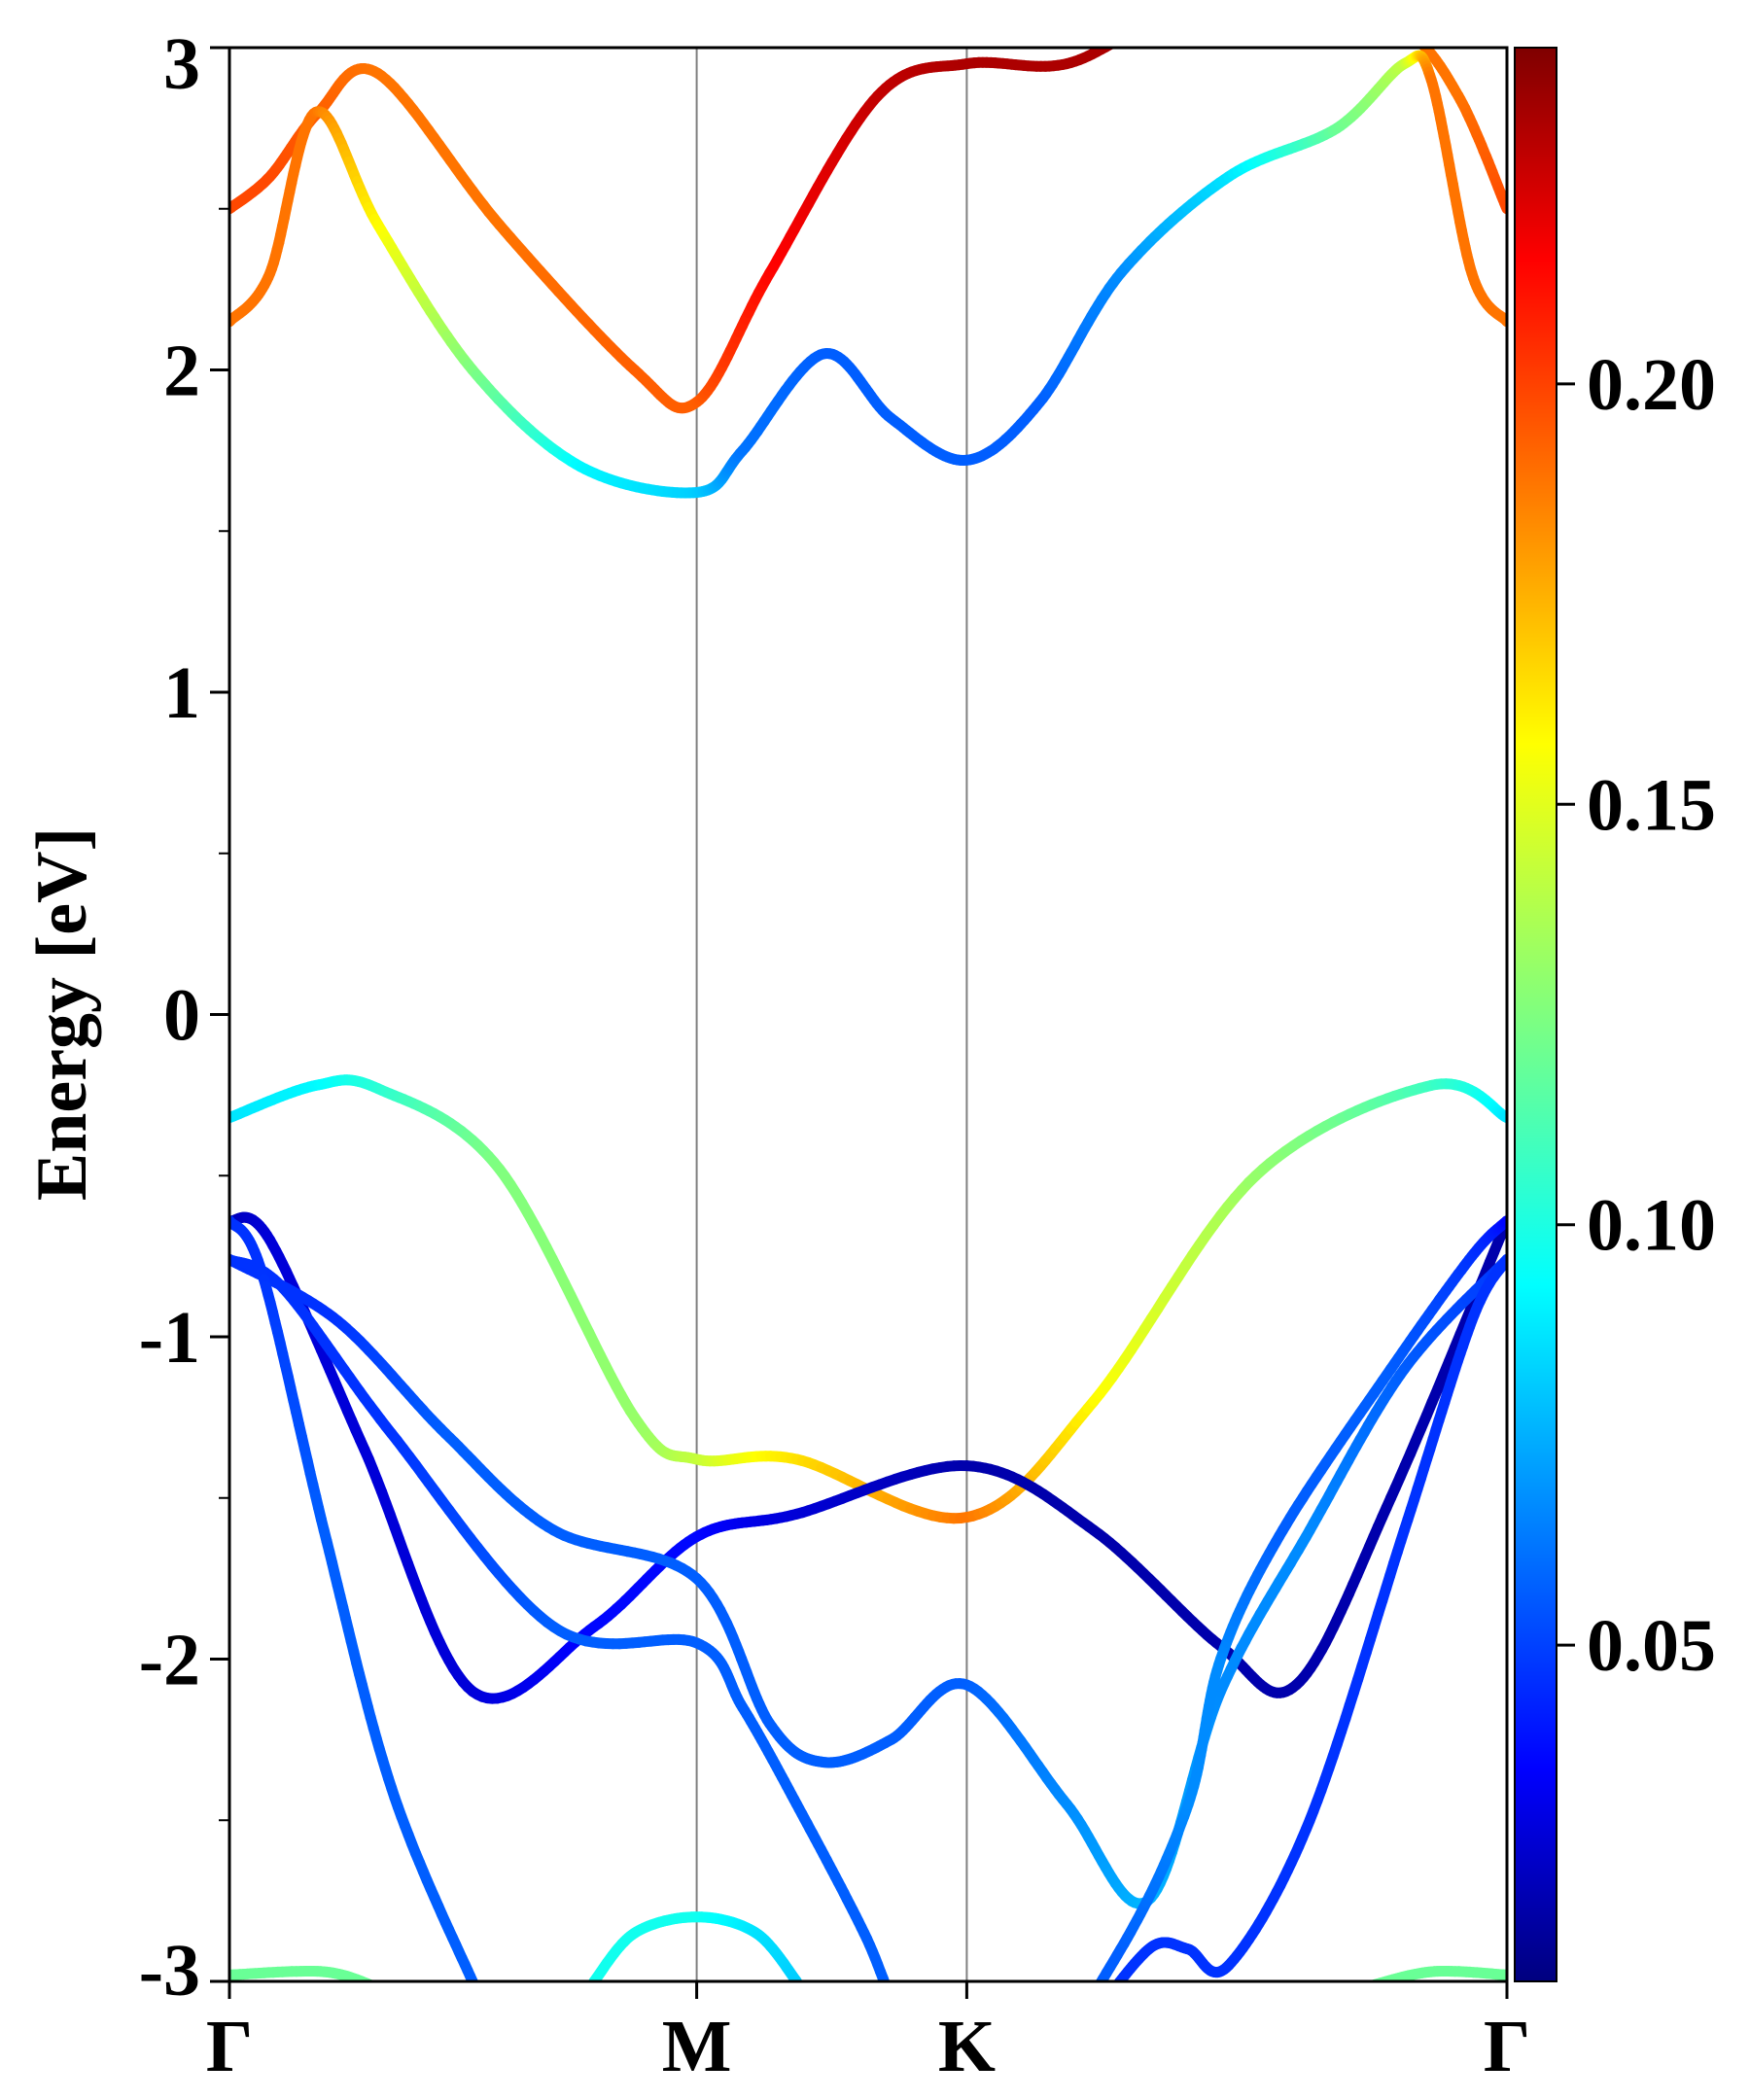 The width and height of the screenshot is (1750, 2100). I want to click on y-tick-label: 1, so click(181, 693).